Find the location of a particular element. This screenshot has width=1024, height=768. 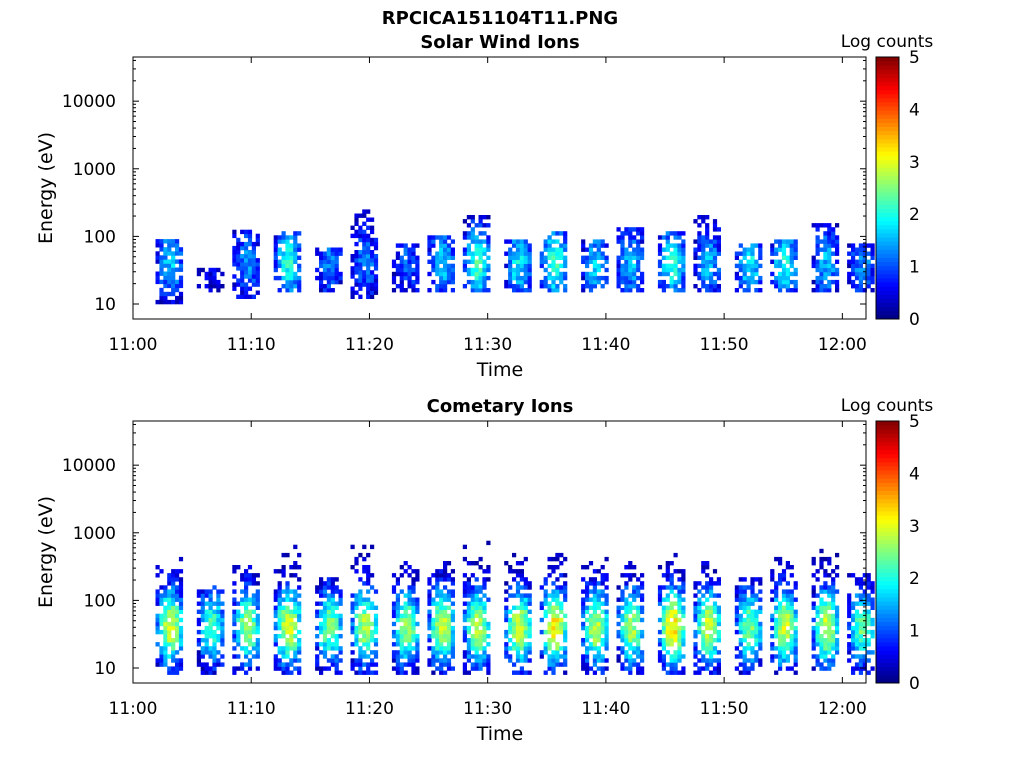

x-tick-label: 11:40 is located at coordinates (605, 709).